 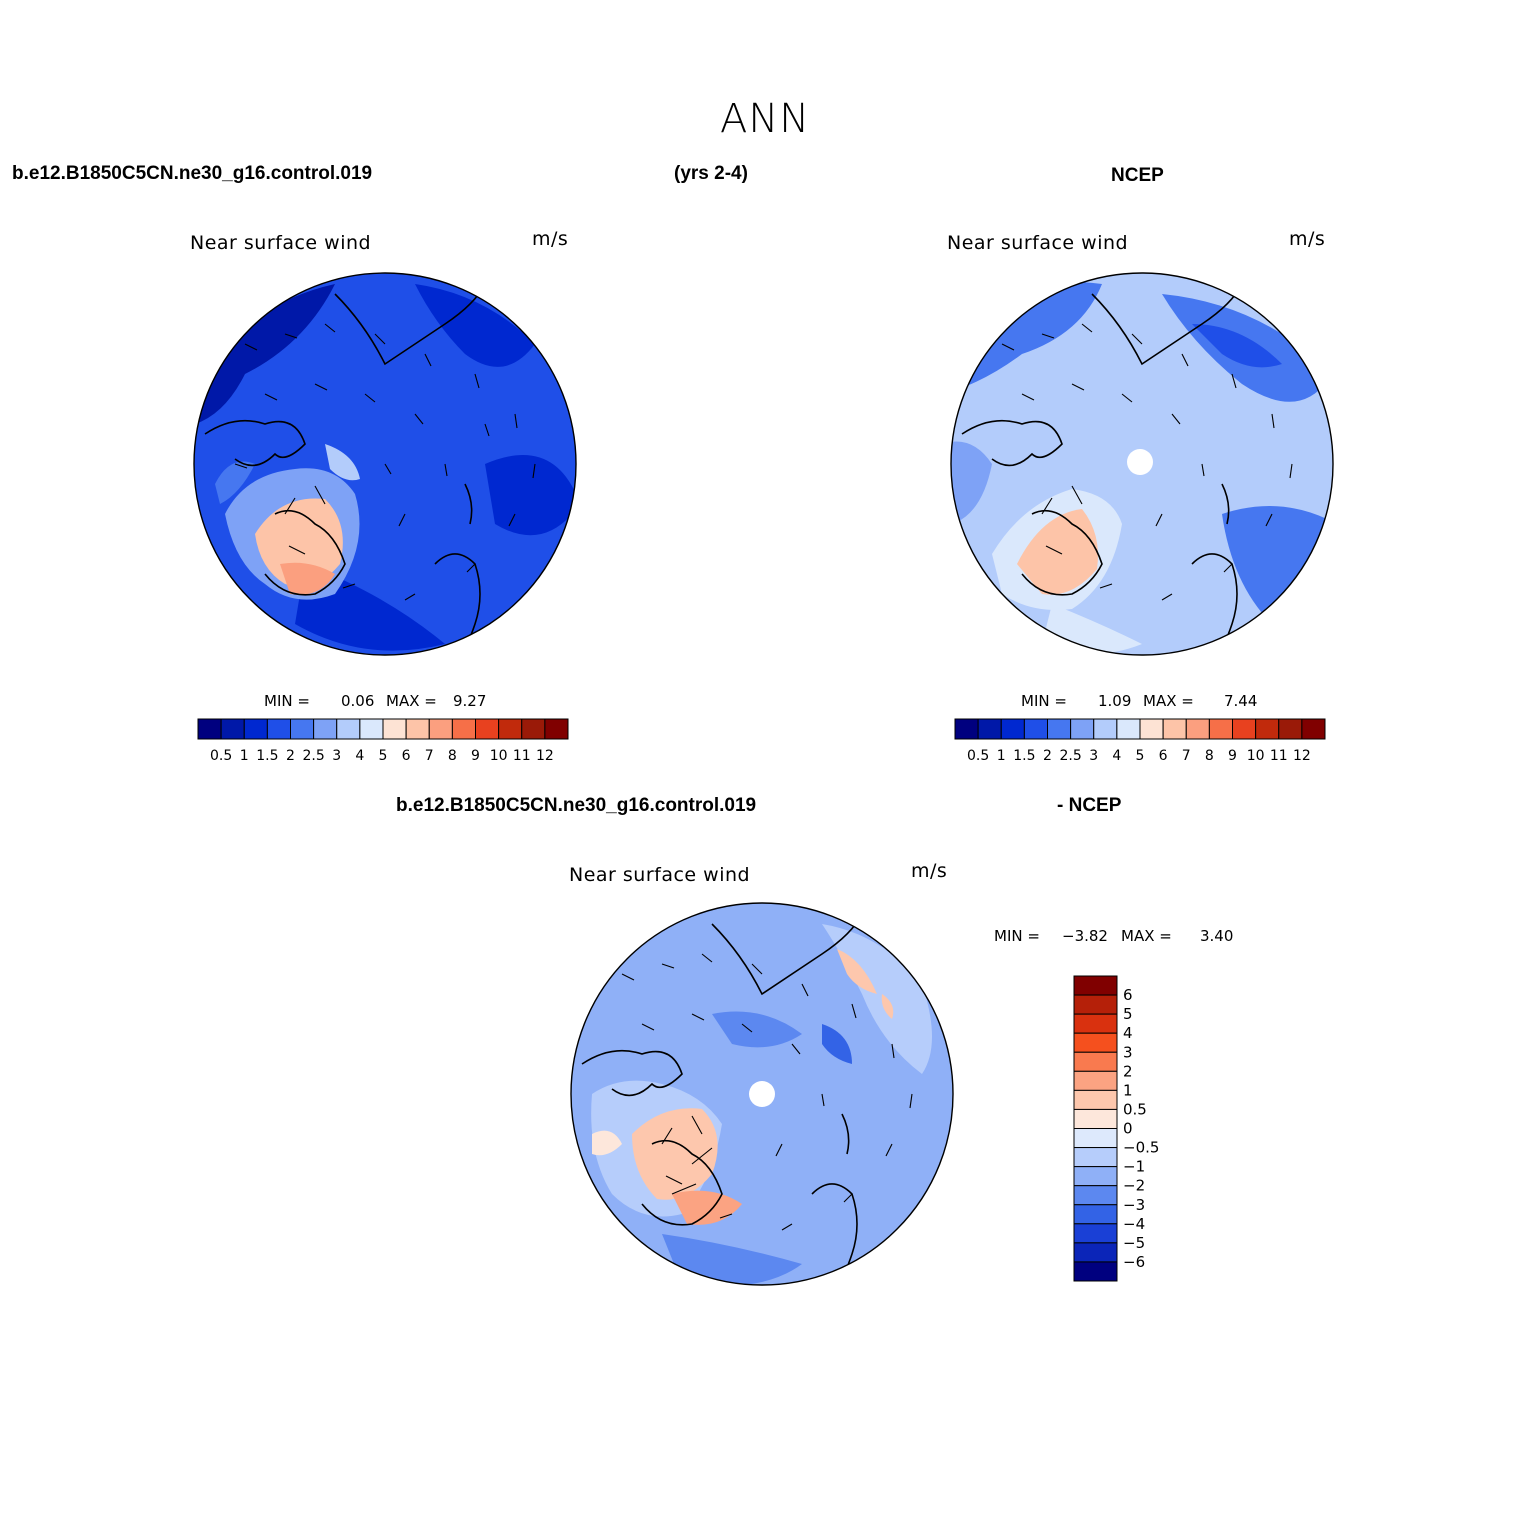 I want to click on diff-case-name: b.e12.B1850C5CN.ne30_g16.control.019, so click(x=576, y=805).